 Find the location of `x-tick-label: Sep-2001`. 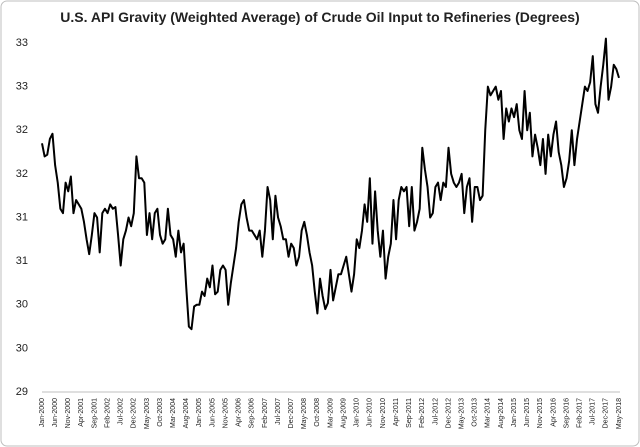

x-tick-label: Sep-2001 is located at coordinates (94, 413).